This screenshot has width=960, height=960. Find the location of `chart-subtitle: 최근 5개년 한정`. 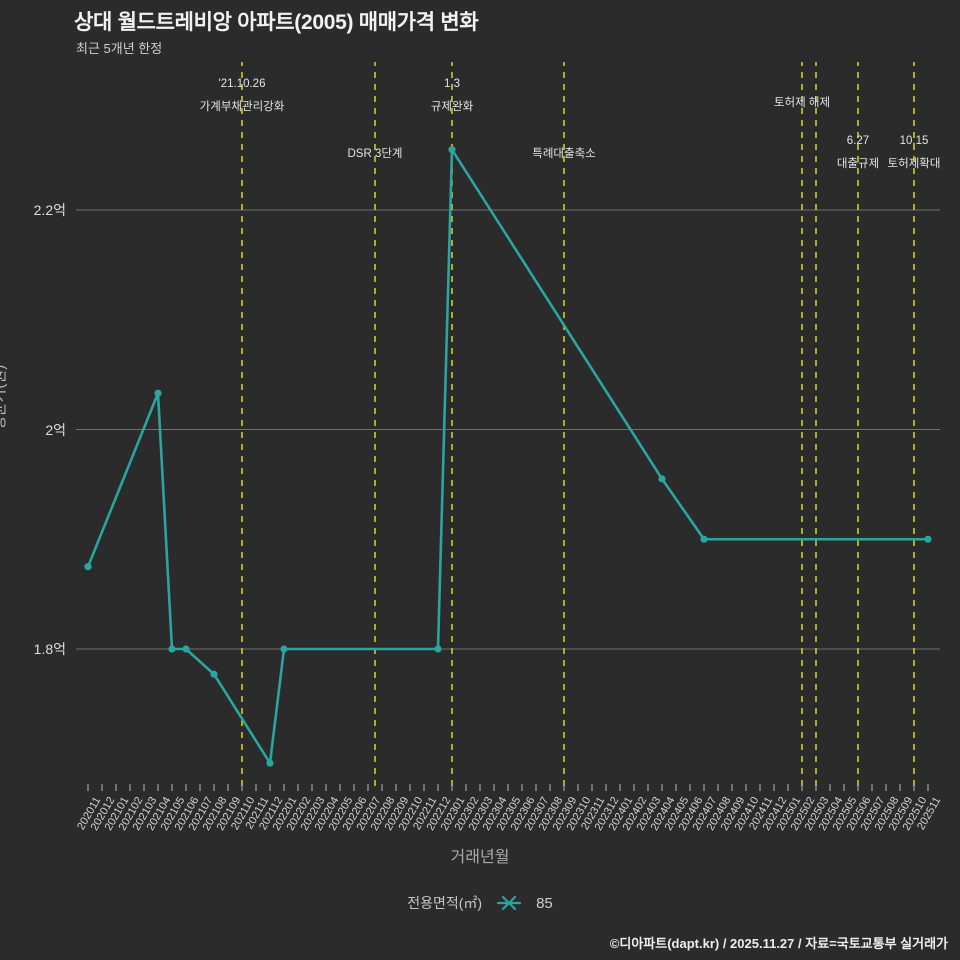

chart-subtitle: 최근 5개년 한정 is located at coordinates (119, 48).